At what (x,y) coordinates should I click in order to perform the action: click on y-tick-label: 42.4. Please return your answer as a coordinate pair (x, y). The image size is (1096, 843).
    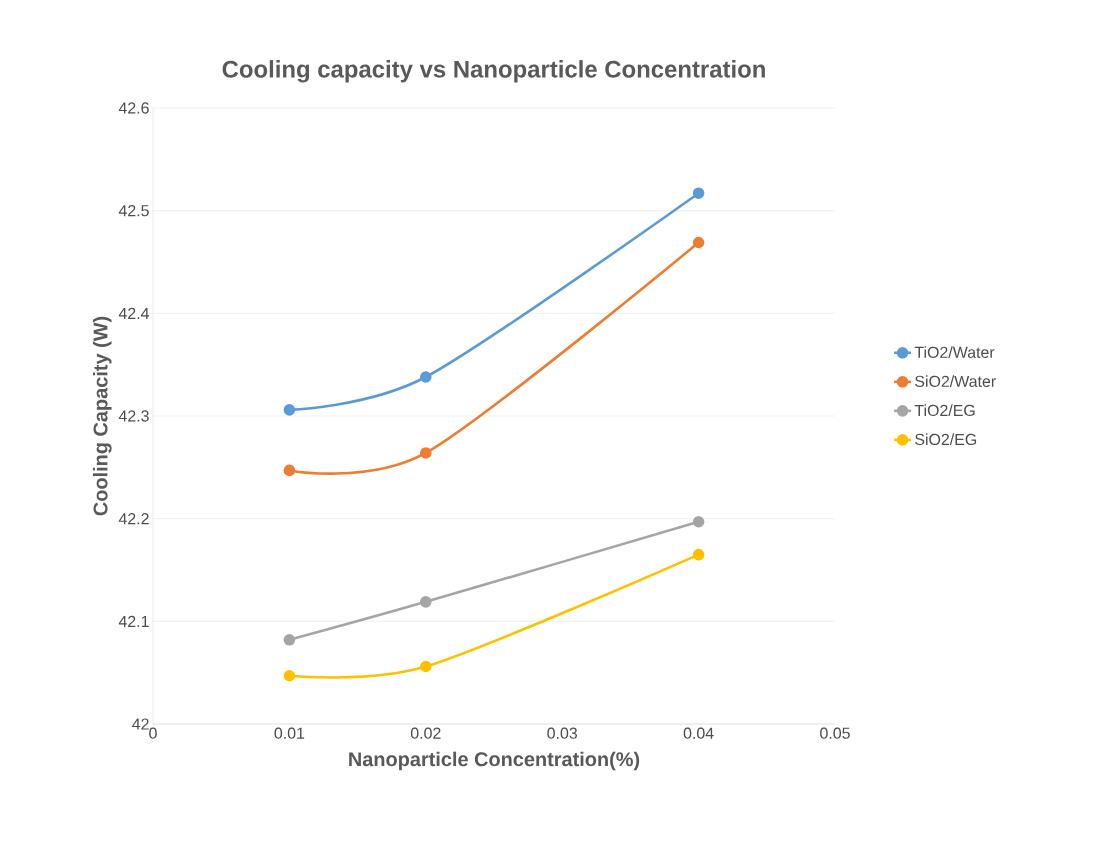
    Looking at the image, I should click on (133, 313).